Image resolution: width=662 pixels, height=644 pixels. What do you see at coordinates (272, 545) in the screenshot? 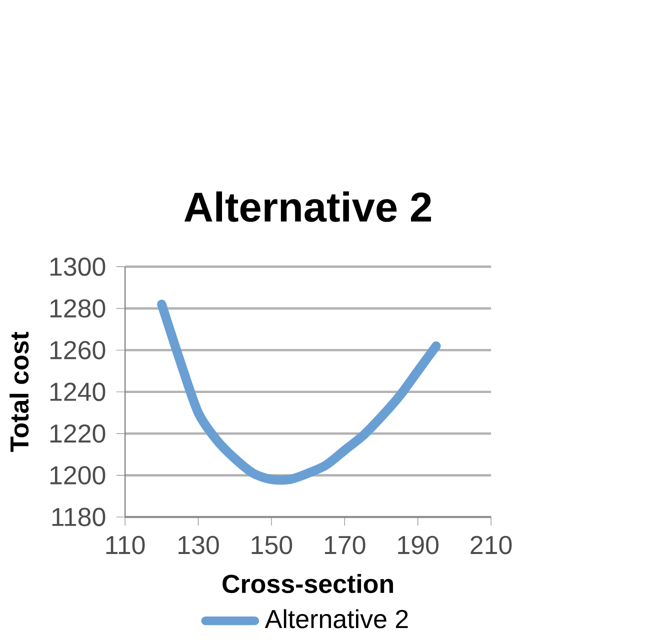
I see `x-tick-label: 150` at bounding box center [272, 545].